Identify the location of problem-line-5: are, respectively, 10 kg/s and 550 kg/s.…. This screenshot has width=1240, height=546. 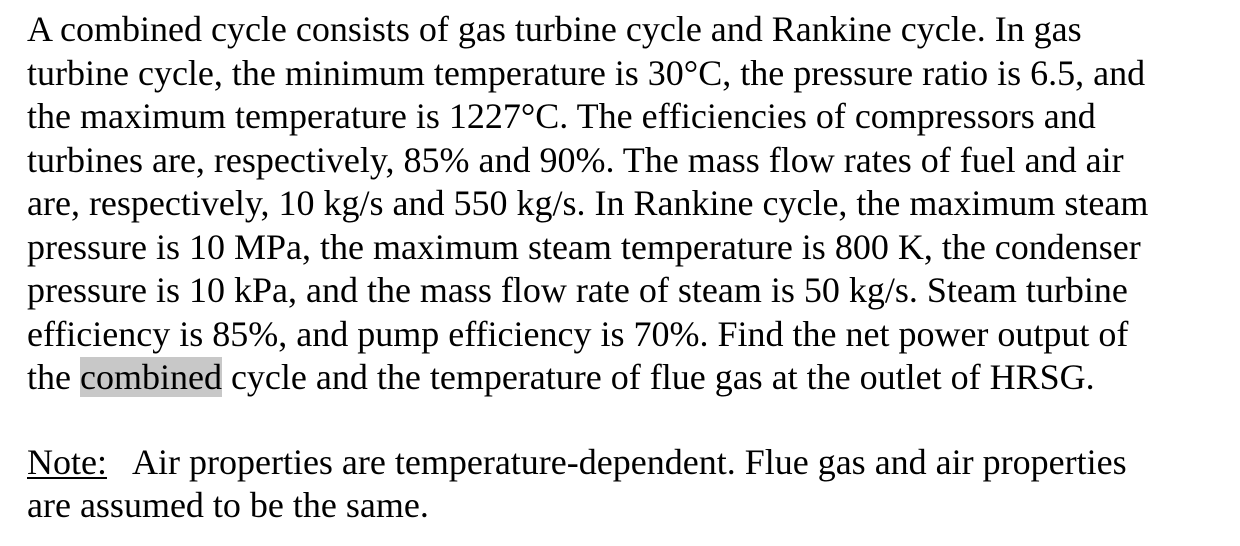
(588, 203).